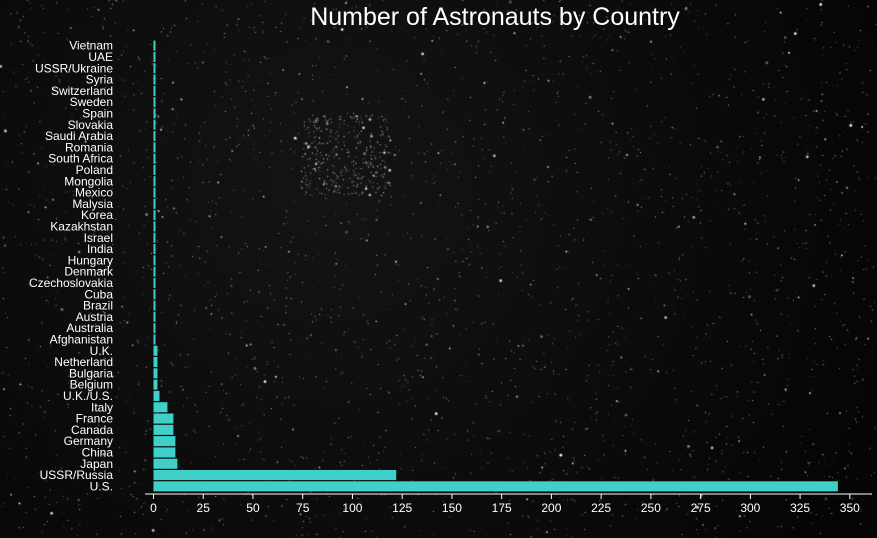 This screenshot has width=877, height=538. What do you see at coordinates (100, 57) in the screenshot?
I see `category-label-uae: UAE` at bounding box center [100, 57].